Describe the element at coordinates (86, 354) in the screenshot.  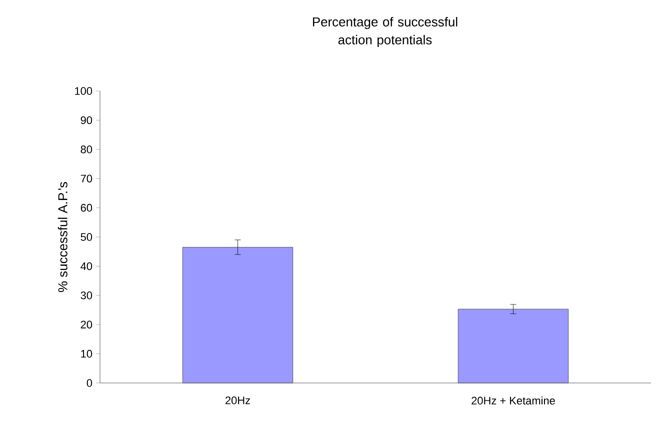
I see `y-tick-label: 10` at that location.